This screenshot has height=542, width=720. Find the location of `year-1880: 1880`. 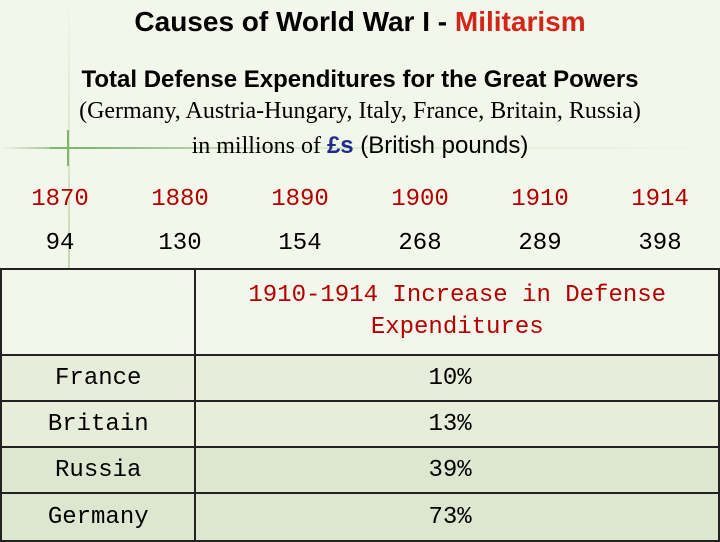

year-1880: 1880 is located at coordinates (180, 199).